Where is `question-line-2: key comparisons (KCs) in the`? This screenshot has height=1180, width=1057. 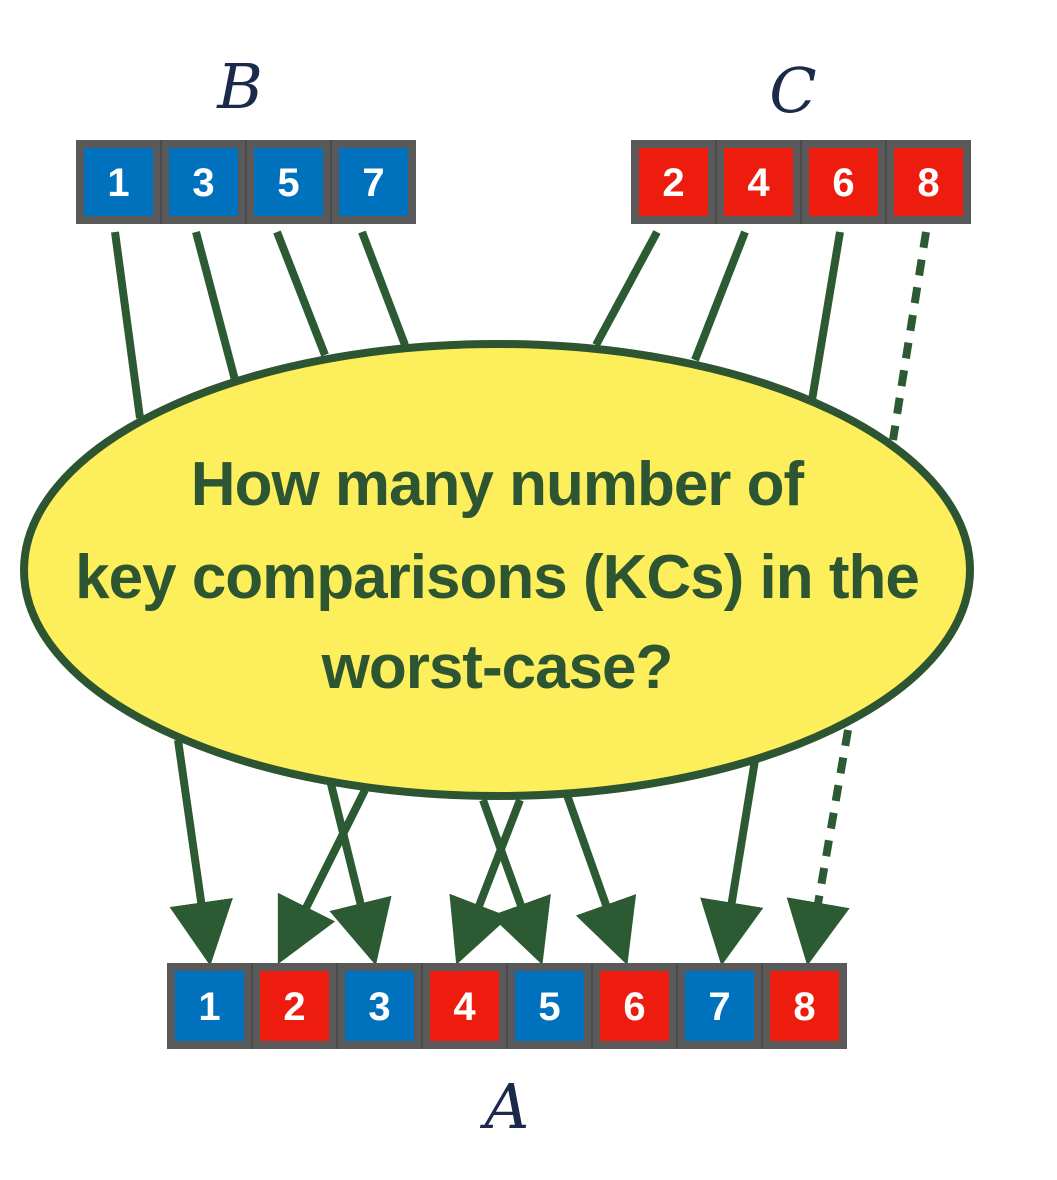
question-line-2: key comparisons (KCs) in the is located at coordinates (497, 577).